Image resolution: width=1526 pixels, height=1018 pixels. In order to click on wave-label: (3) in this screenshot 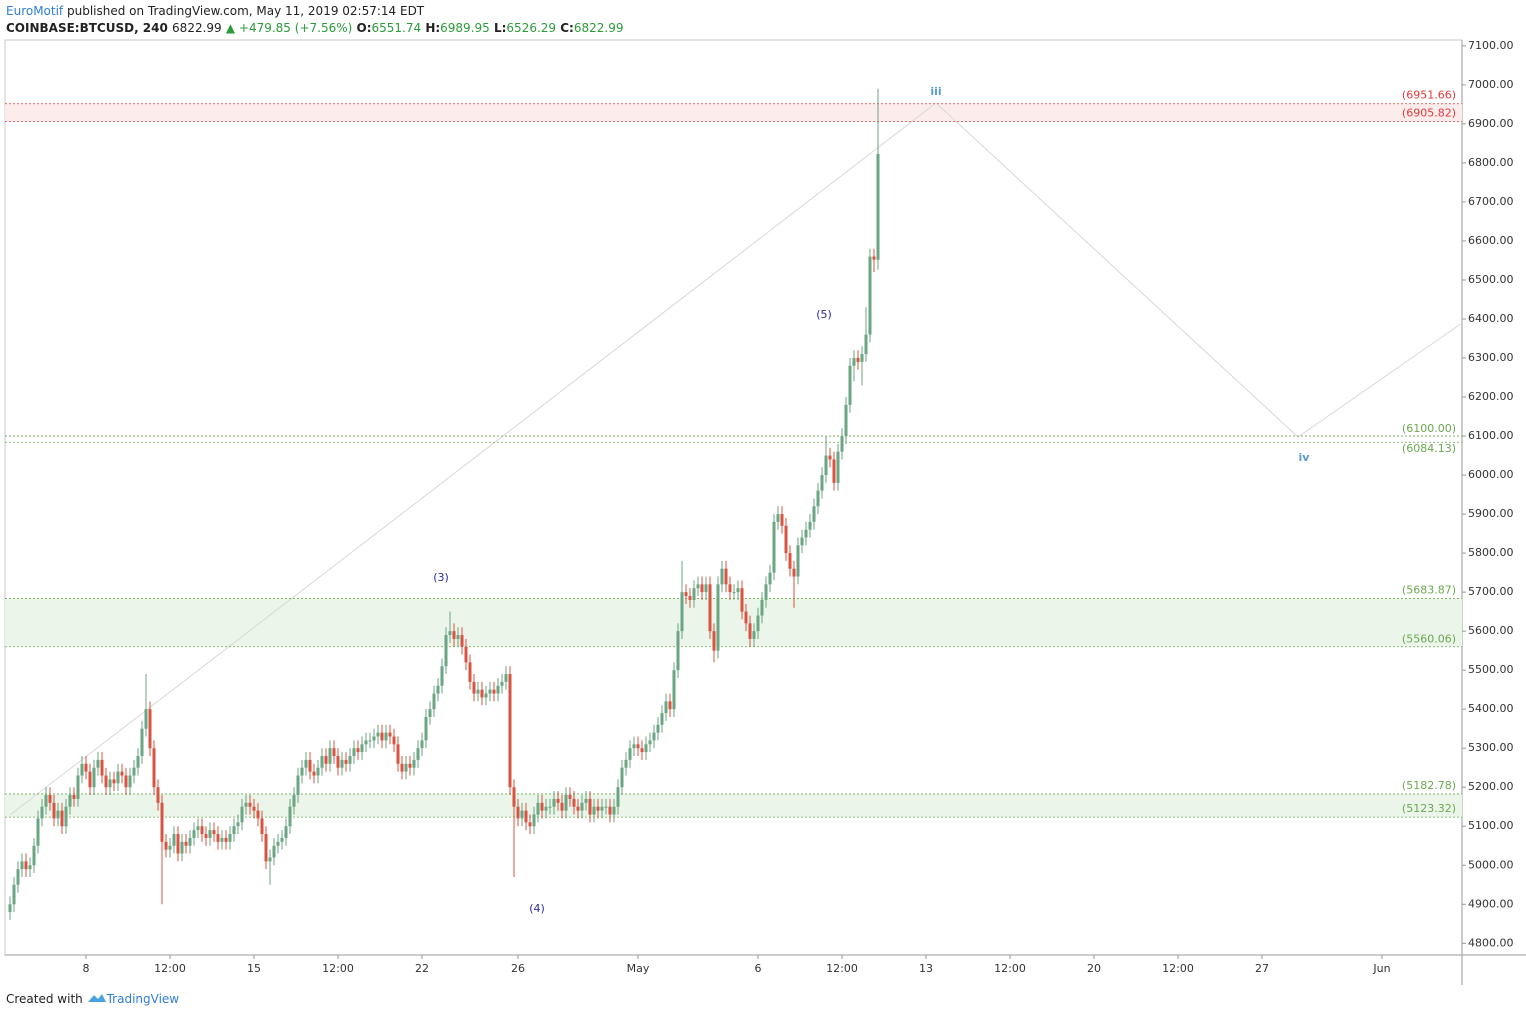, I will do `click(441, 577)`.